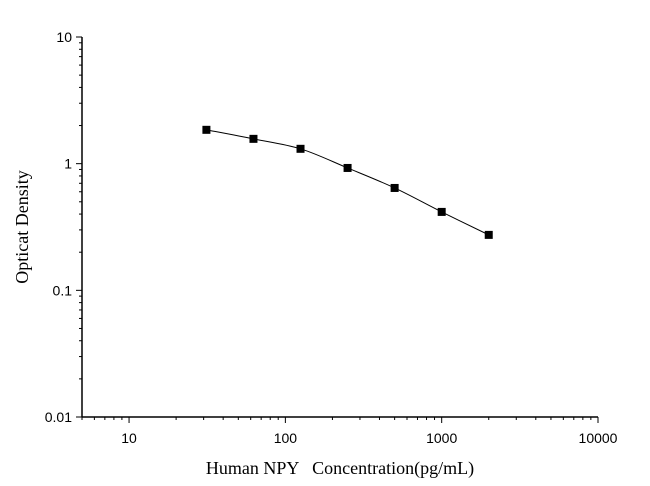 The image size is (650, 486). I want to click on y-tick-label: 1, so click(68, 164).